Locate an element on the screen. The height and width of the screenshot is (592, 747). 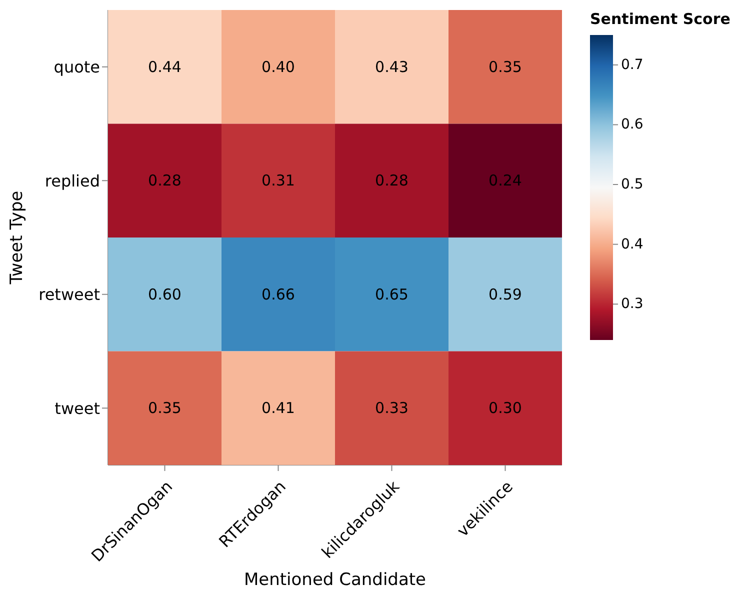
data-label: 0.60 is located at coordinates (165, 294).